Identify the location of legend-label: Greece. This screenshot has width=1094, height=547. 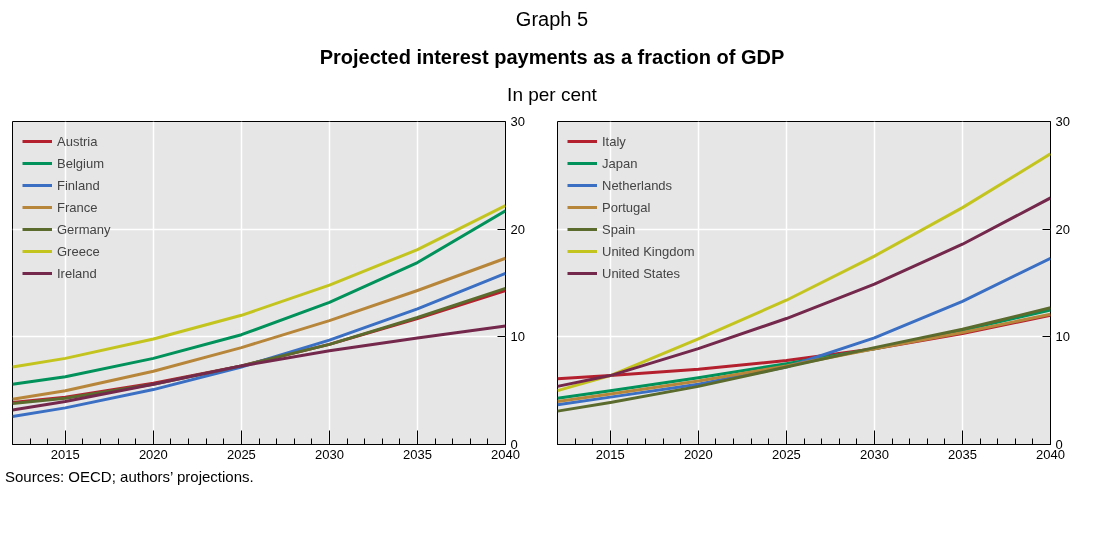
(78, 251).